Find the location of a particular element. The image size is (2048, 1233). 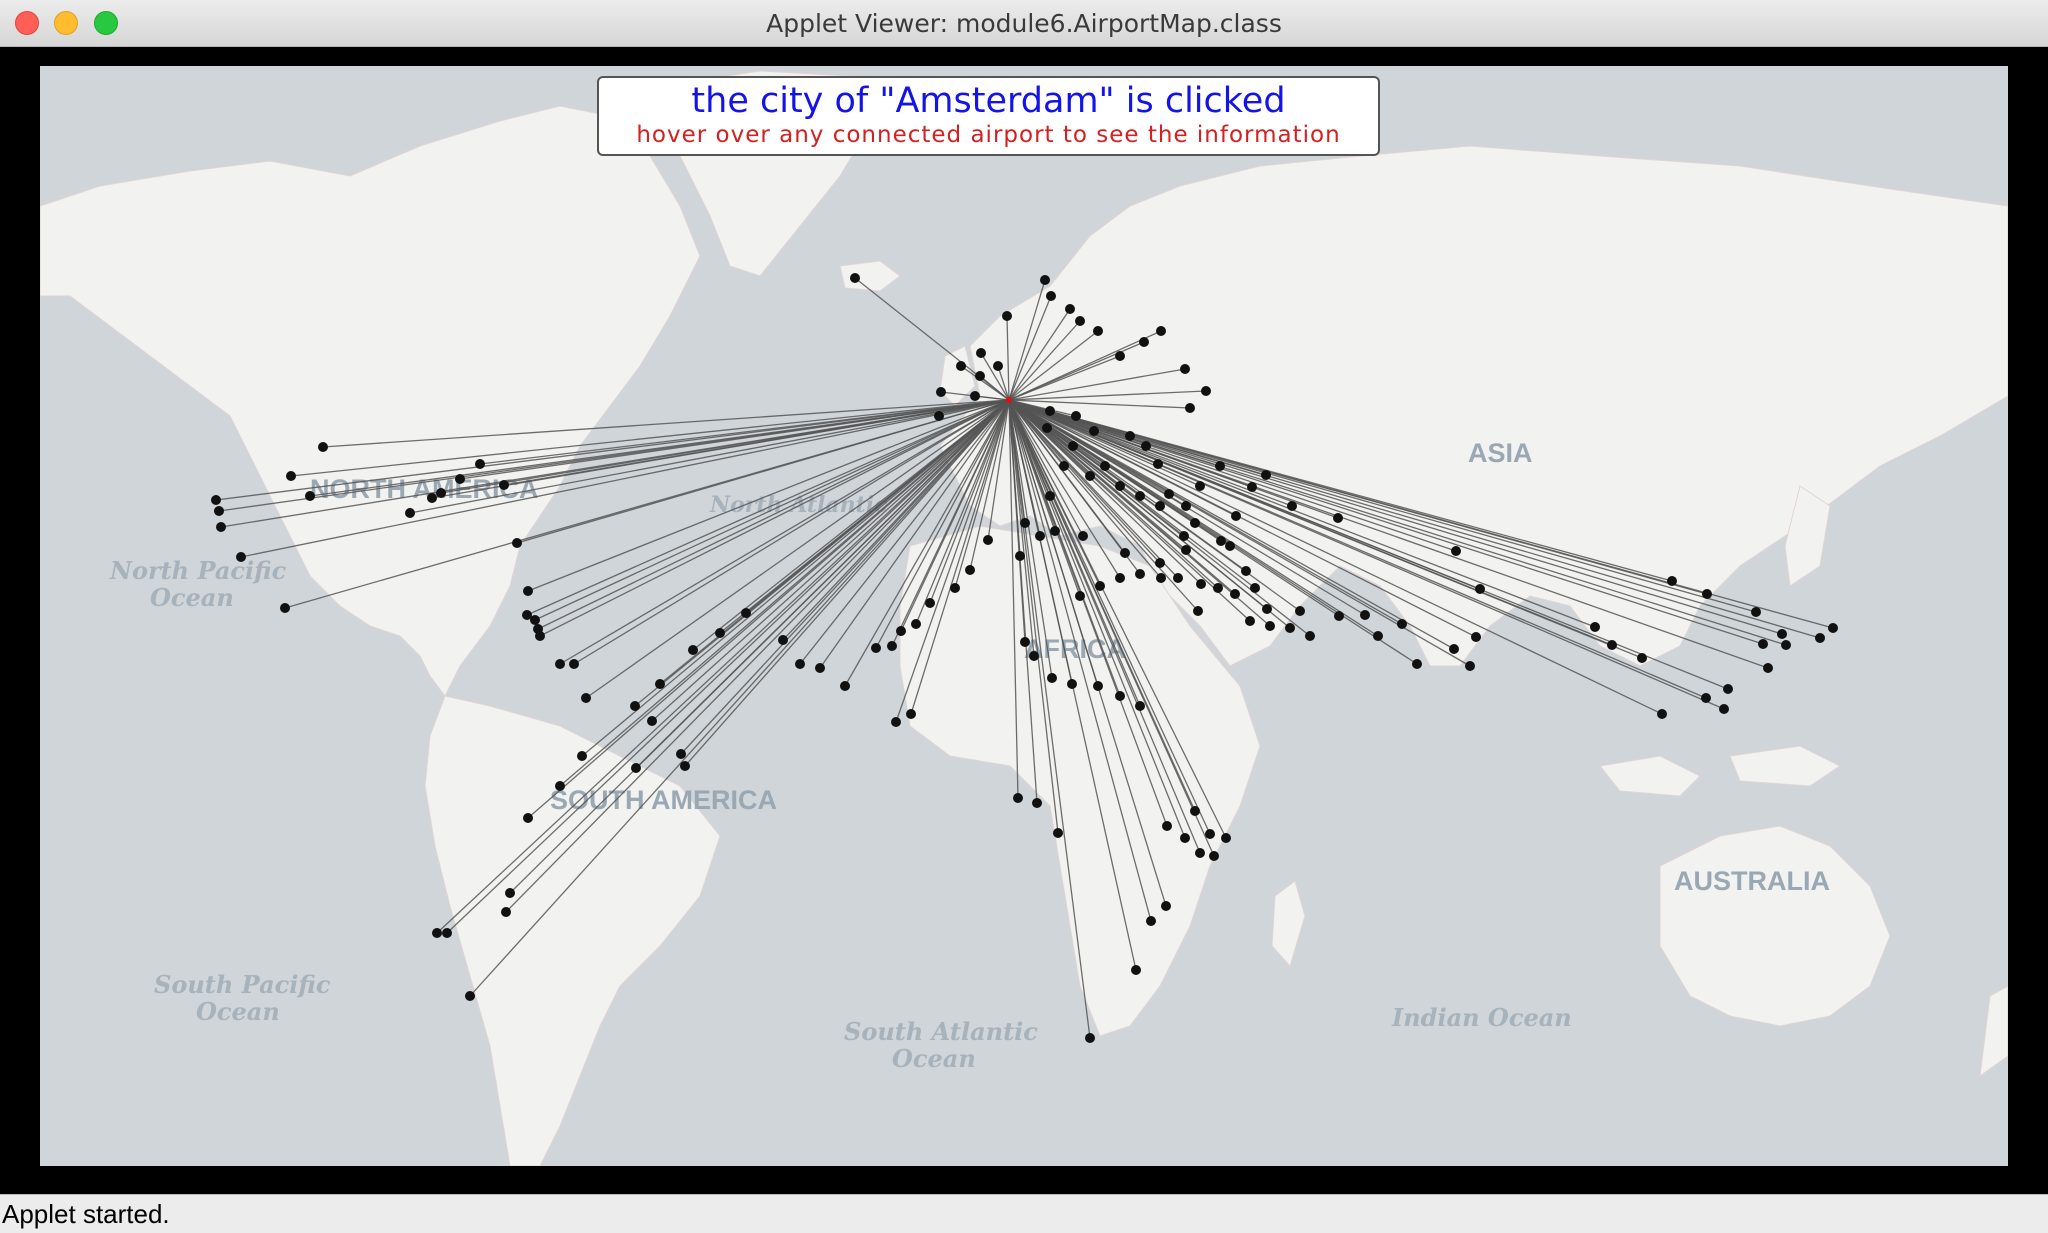

zoom-window-button is located at coordinates (106, 23).